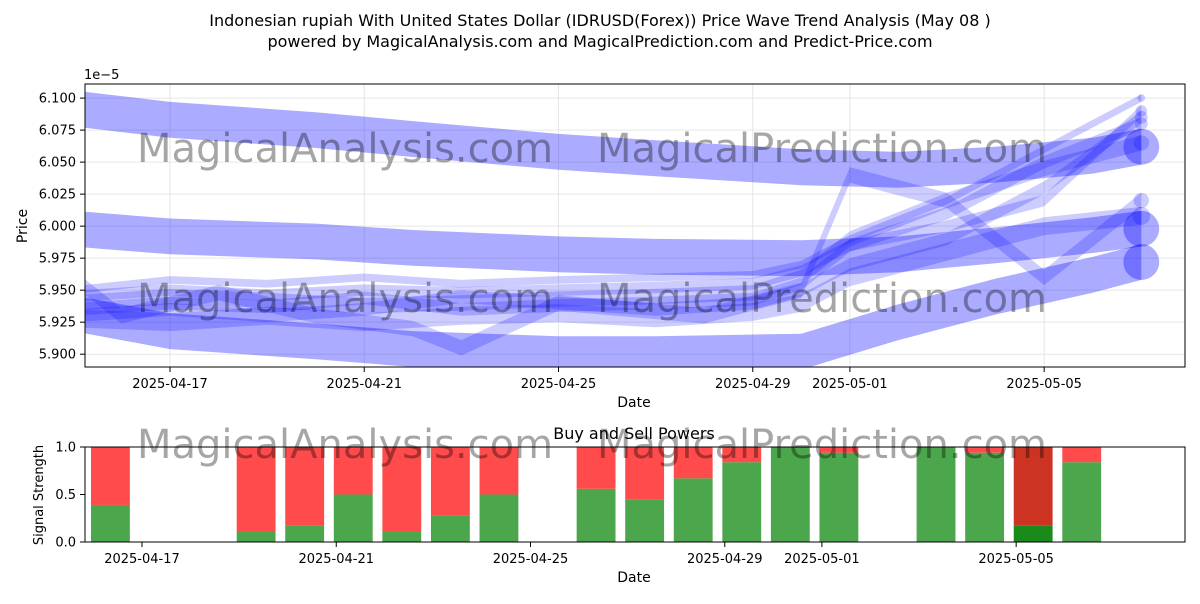 The width and height of the screenshot is (1200, 604). Describe the element at coordinates (634, 433) in the screenshot. I see `bottom-chart-title: Buy and Sell Powers` at that location.